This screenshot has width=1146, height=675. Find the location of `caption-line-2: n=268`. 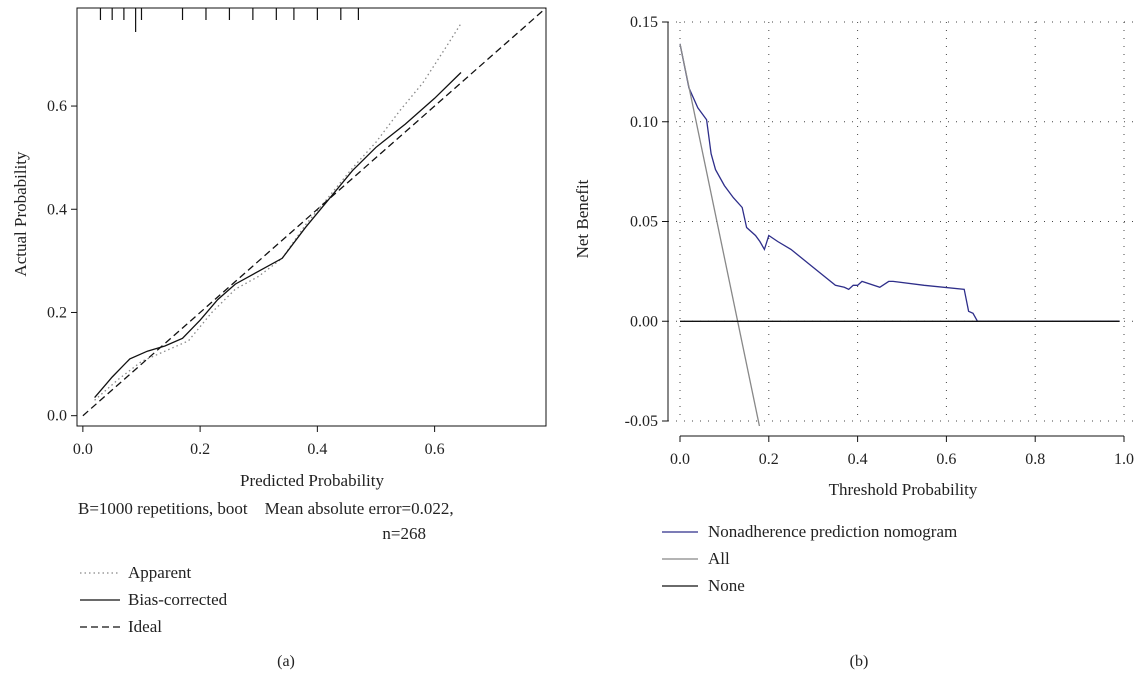

caption-line-2: n=268 is located at coordinates (404, 533).